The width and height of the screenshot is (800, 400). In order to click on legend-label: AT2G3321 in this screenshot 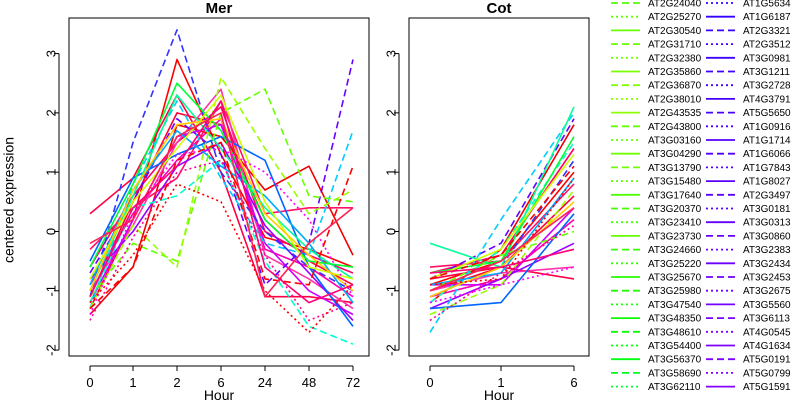, I will do `click(767, 31)`.